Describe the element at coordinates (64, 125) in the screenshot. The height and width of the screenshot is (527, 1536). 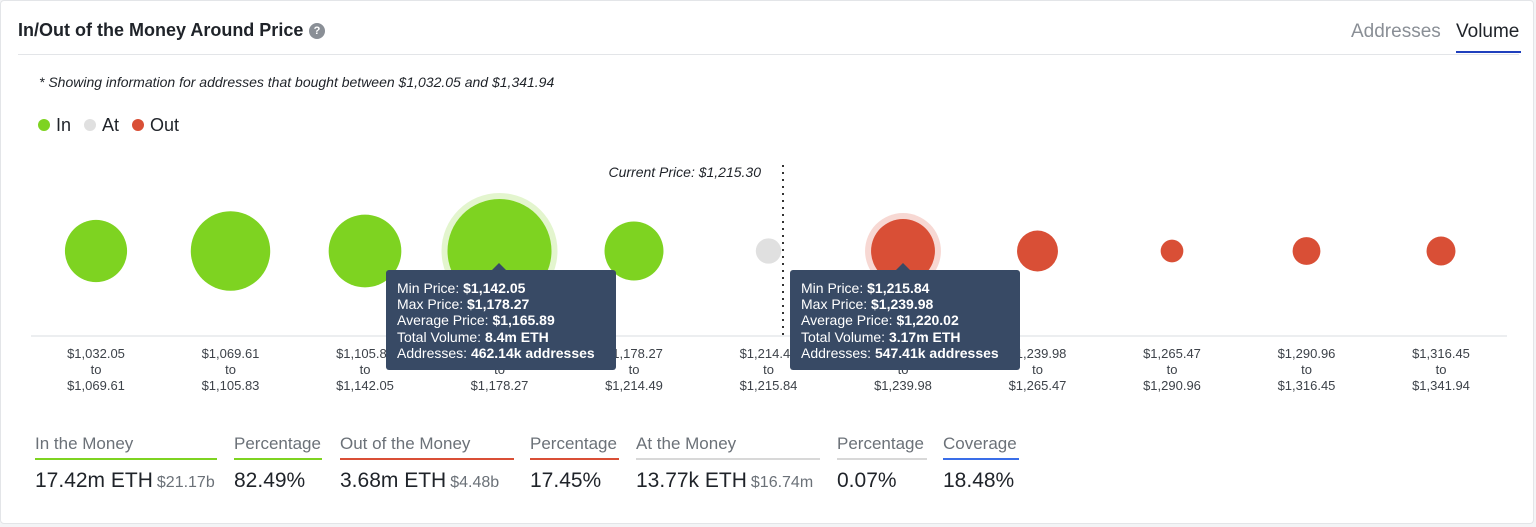
I see `legend-label-in: In` at that location.